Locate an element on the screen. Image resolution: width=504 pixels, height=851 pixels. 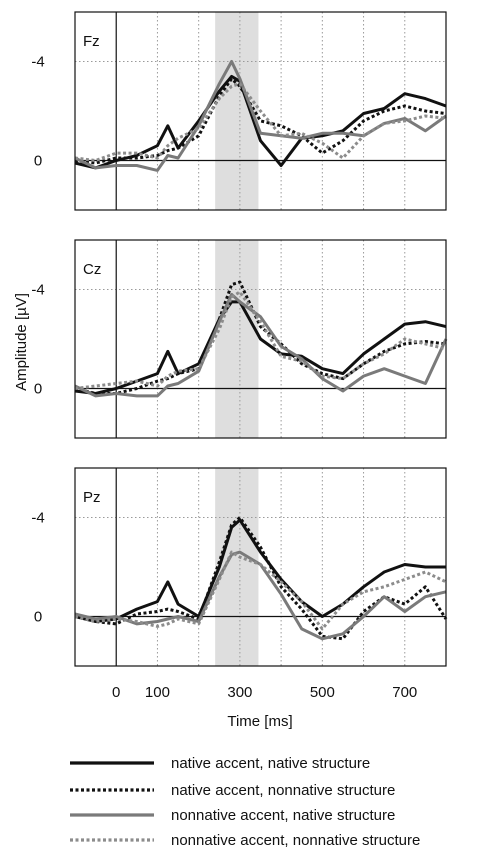
x-tick-label: 300 is located at coordinates (239, 692).